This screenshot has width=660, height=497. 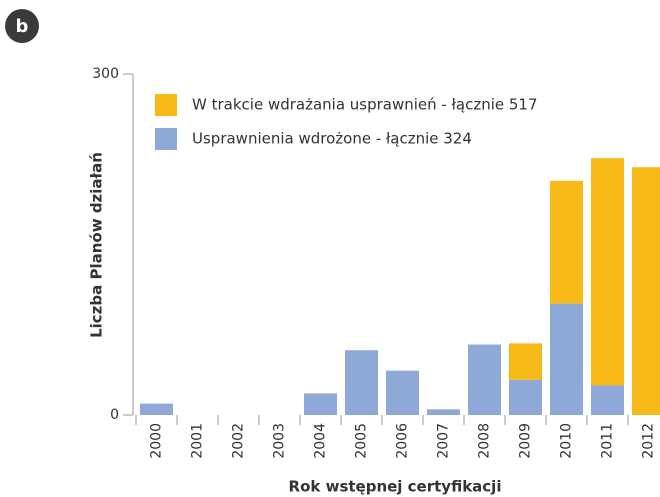 I want to click on x-tick-label: 2000, so click(x=157, y=441).